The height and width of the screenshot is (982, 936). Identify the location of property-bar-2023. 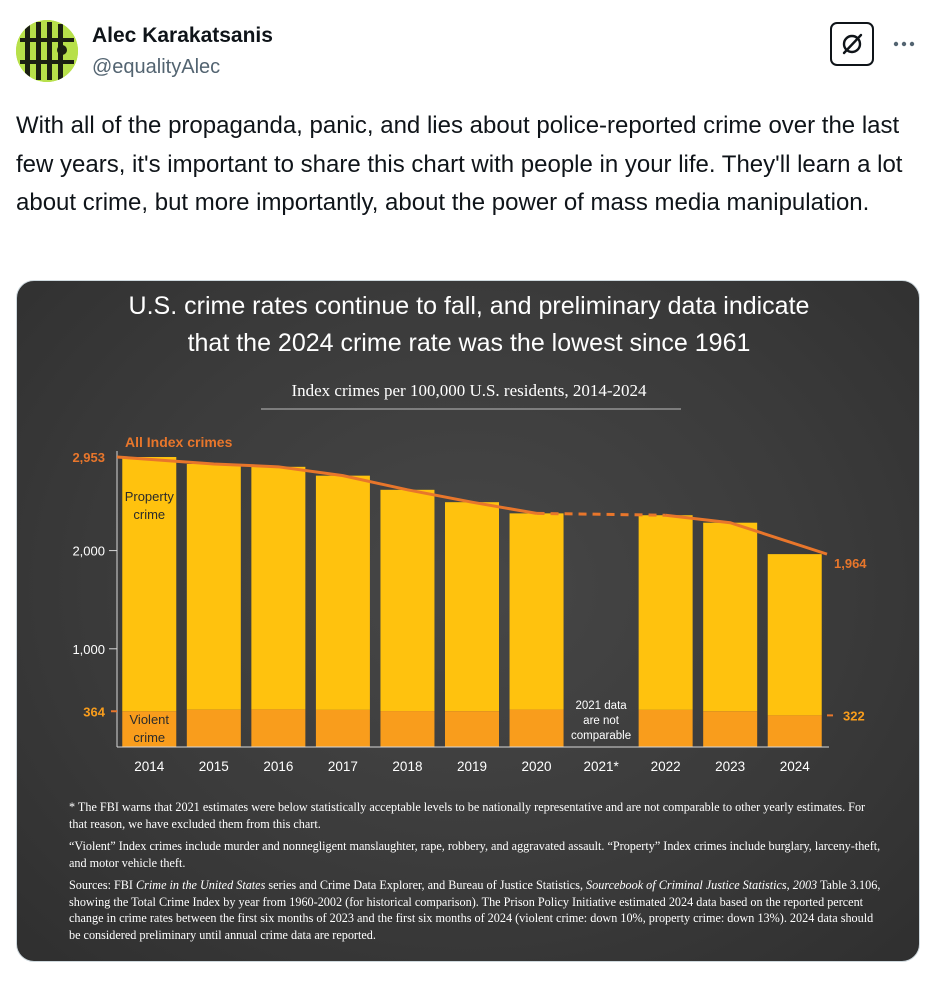
(730, 617).